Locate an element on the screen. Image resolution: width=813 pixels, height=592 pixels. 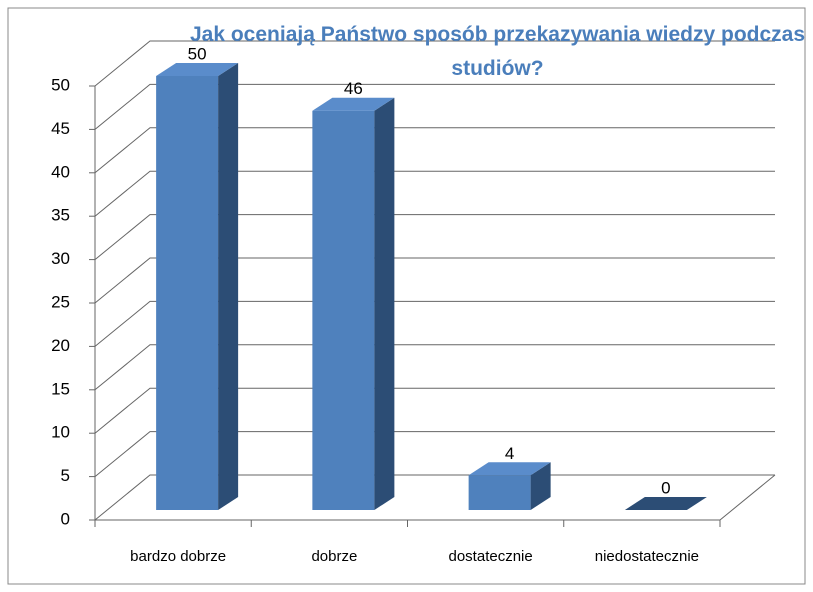
x-tick-label: dobrze is located at coordinates (334, 556).